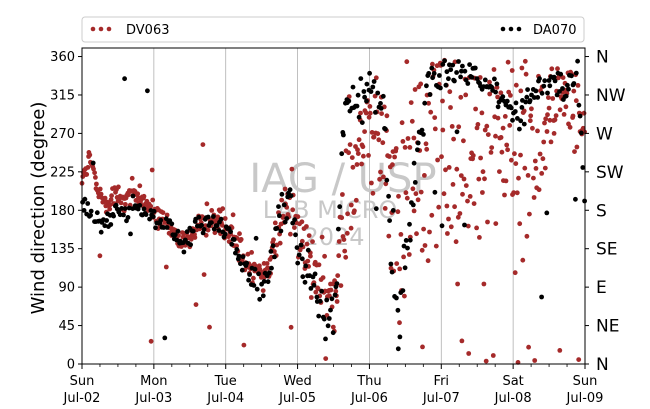 The width and height of the screenshot is (650, 409). I want to click on x-tick-label-weekday: Mon, so click(153, 381).